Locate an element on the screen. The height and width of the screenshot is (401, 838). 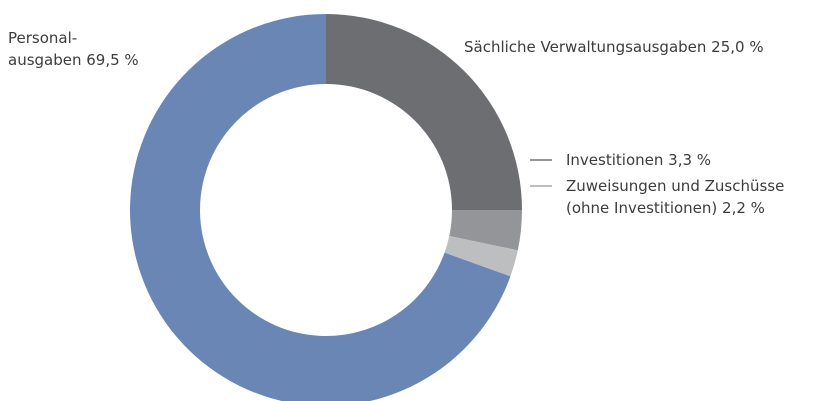
segment-label: Zuweisungen und Zuschüsse is located at coordinates (675, 186).